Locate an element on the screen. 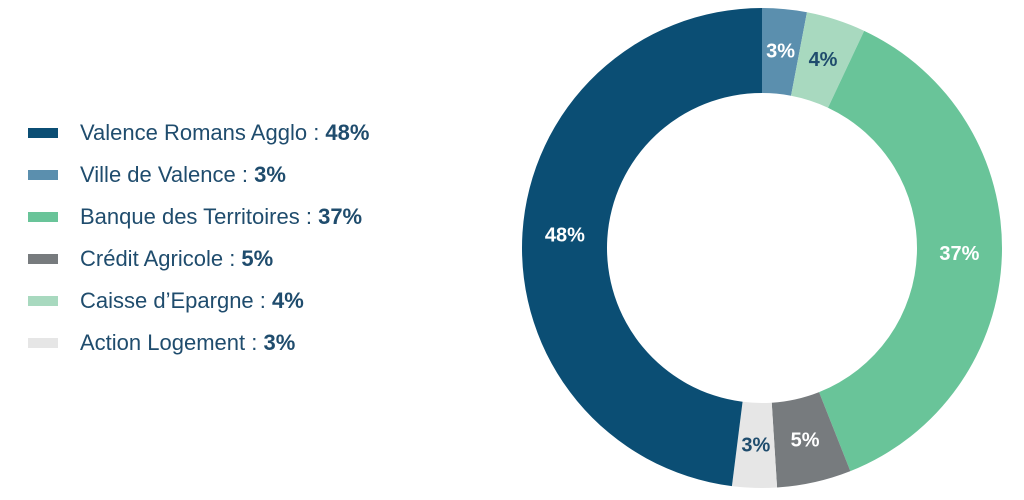 The image size is (1024, 500). legend-item-ville-de-valence: Ville de Valence : 3% is located at coordinates (238, 175).